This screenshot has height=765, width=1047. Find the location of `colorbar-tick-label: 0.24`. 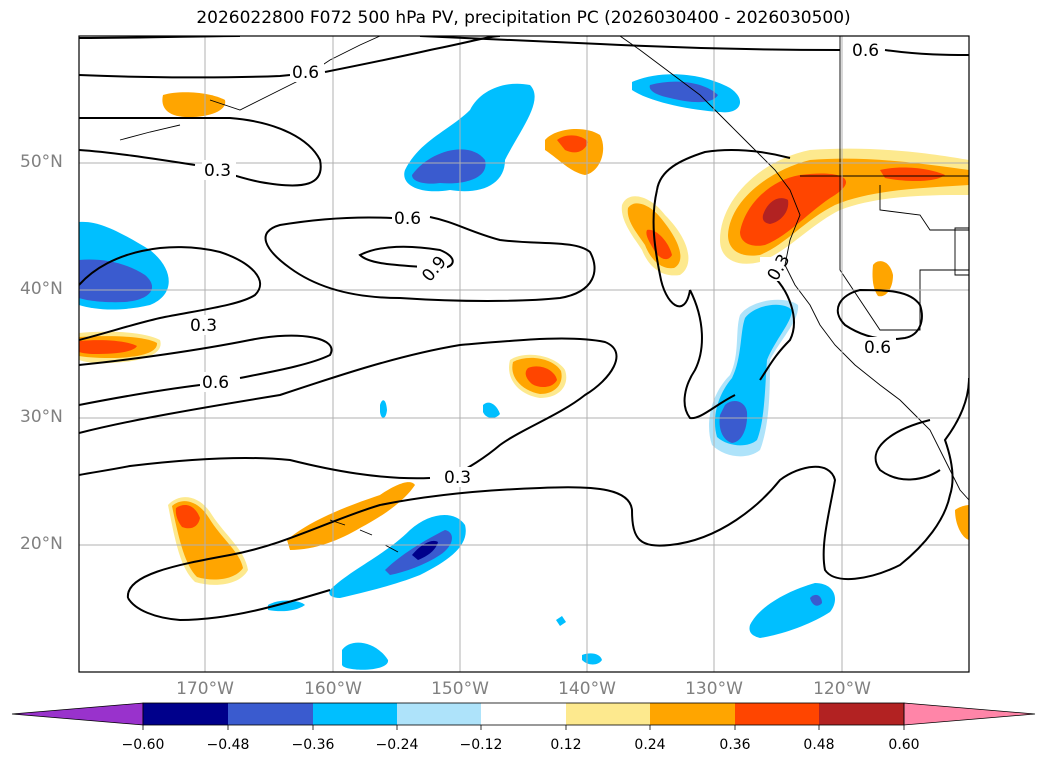

colorbar-tick-label: 0.24 is located at coordinates (650, 745).